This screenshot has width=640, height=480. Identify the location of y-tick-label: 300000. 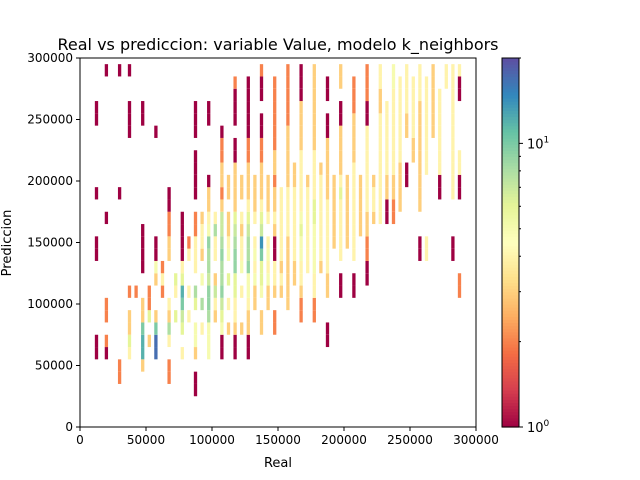
(50, 58).